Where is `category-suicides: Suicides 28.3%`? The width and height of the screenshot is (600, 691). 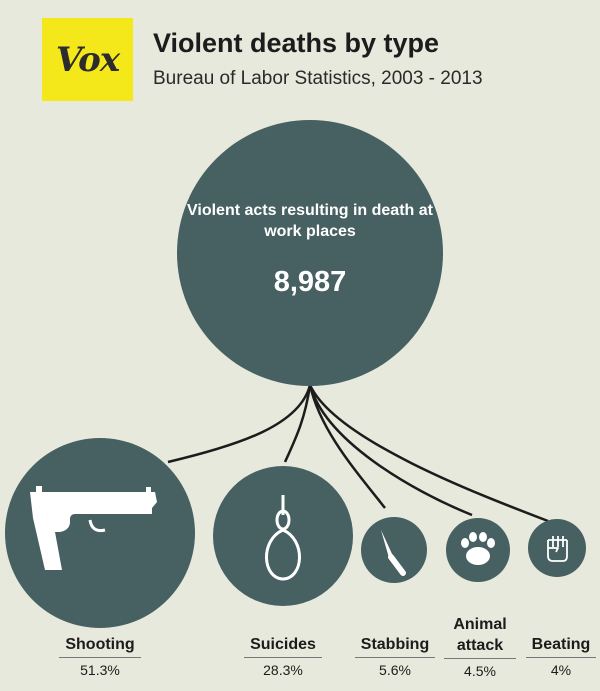 category-suicides: Suicides 28.3% is located at coordinates (283, 656).